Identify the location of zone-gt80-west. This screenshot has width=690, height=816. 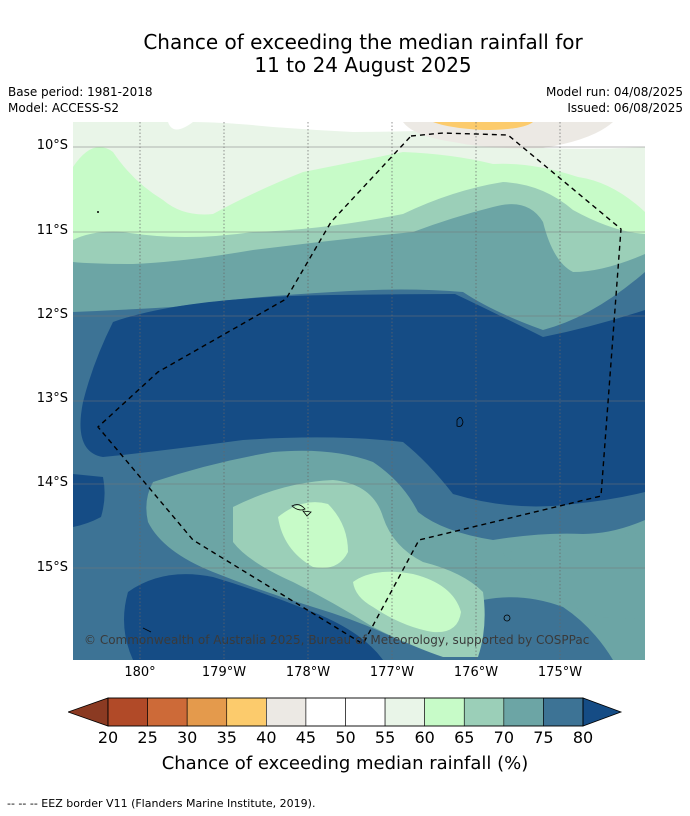
(89, 500).